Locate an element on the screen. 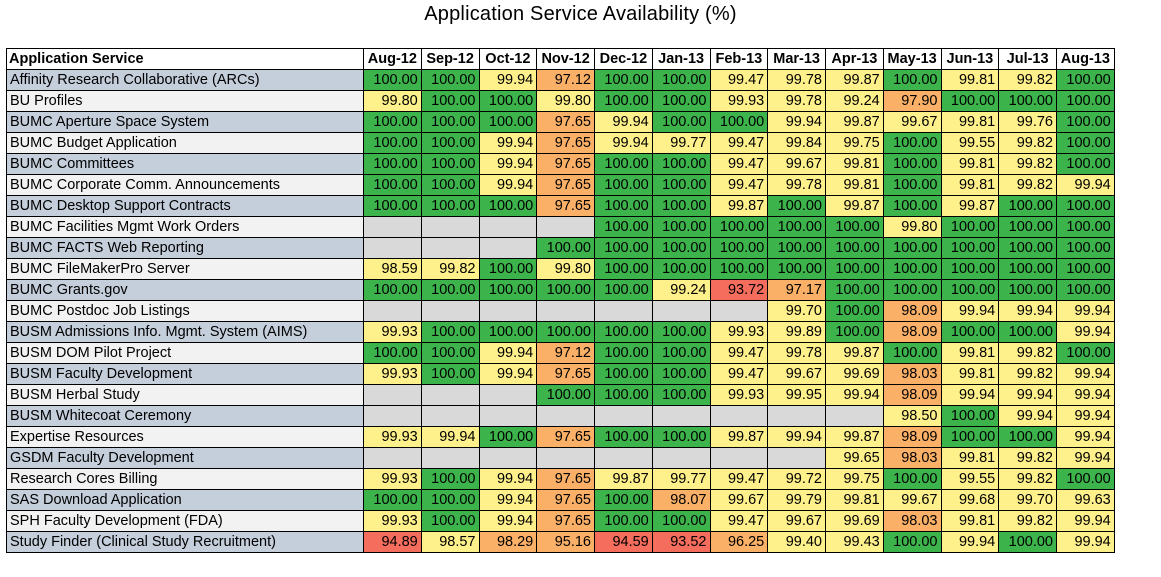 The image size is (1161, 577). availability-cell: 98.50 is located at coordinates (912, 416).